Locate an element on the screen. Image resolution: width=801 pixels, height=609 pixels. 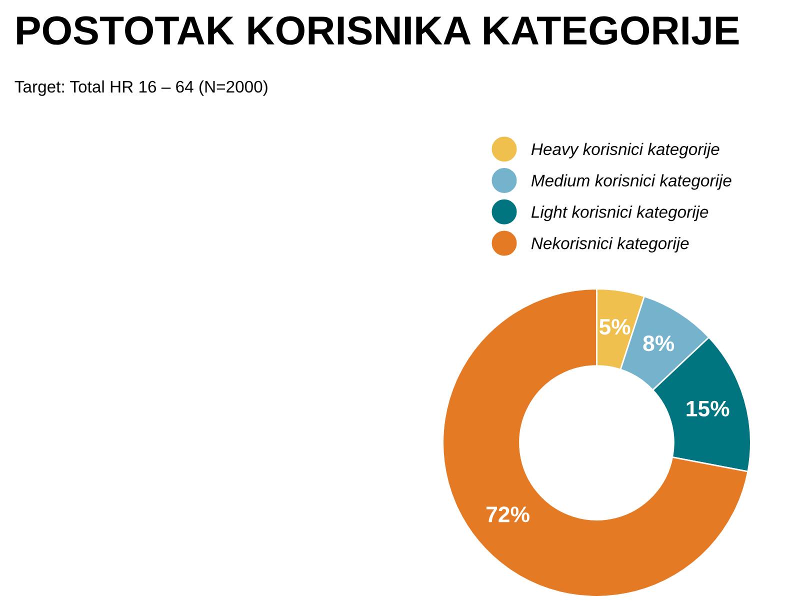
legend-label: Heavy korisnici kategorije is located at coordinates (625, 150).